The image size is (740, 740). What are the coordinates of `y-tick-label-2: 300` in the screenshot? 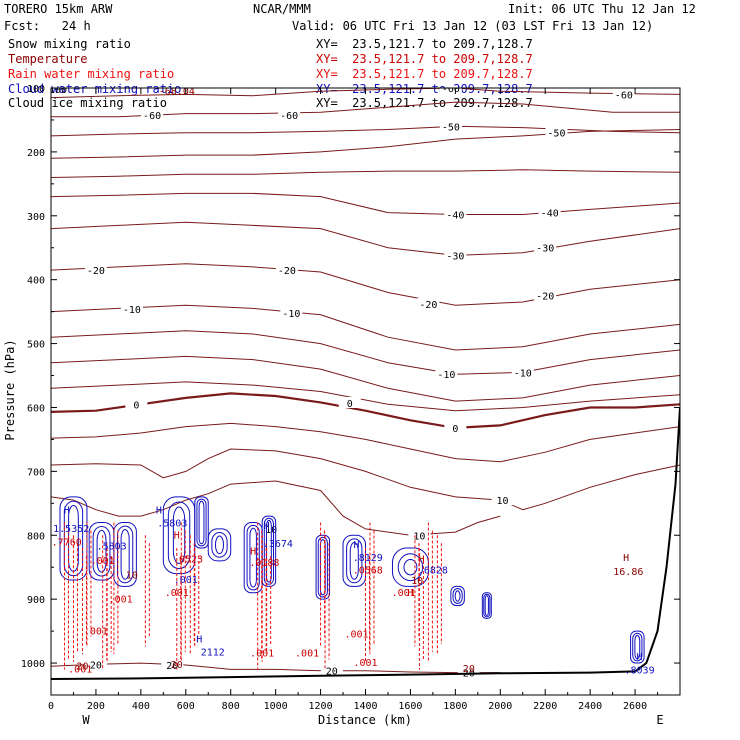 It's located at (36, 217).